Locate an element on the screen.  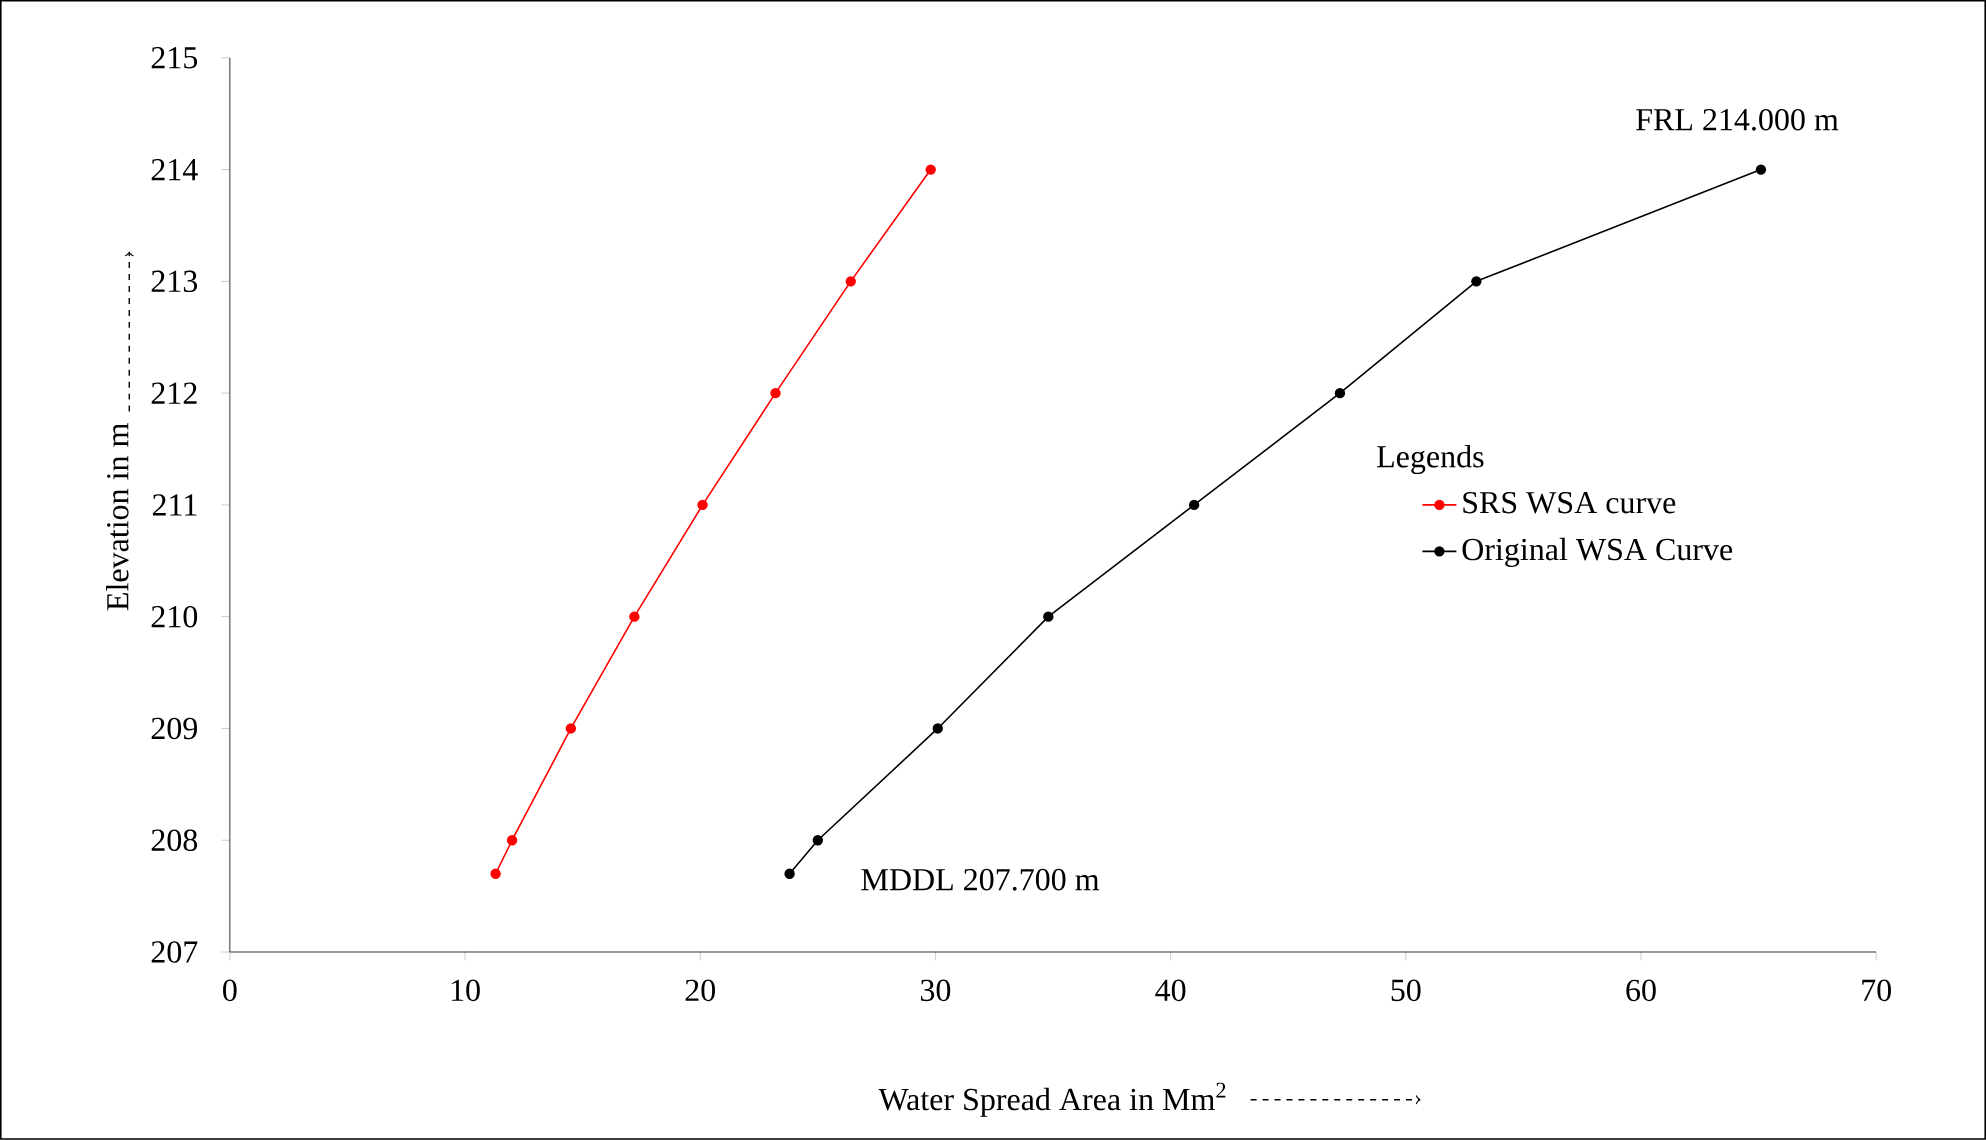
y-tick-label: 208 is located at coordinates (174, 840).